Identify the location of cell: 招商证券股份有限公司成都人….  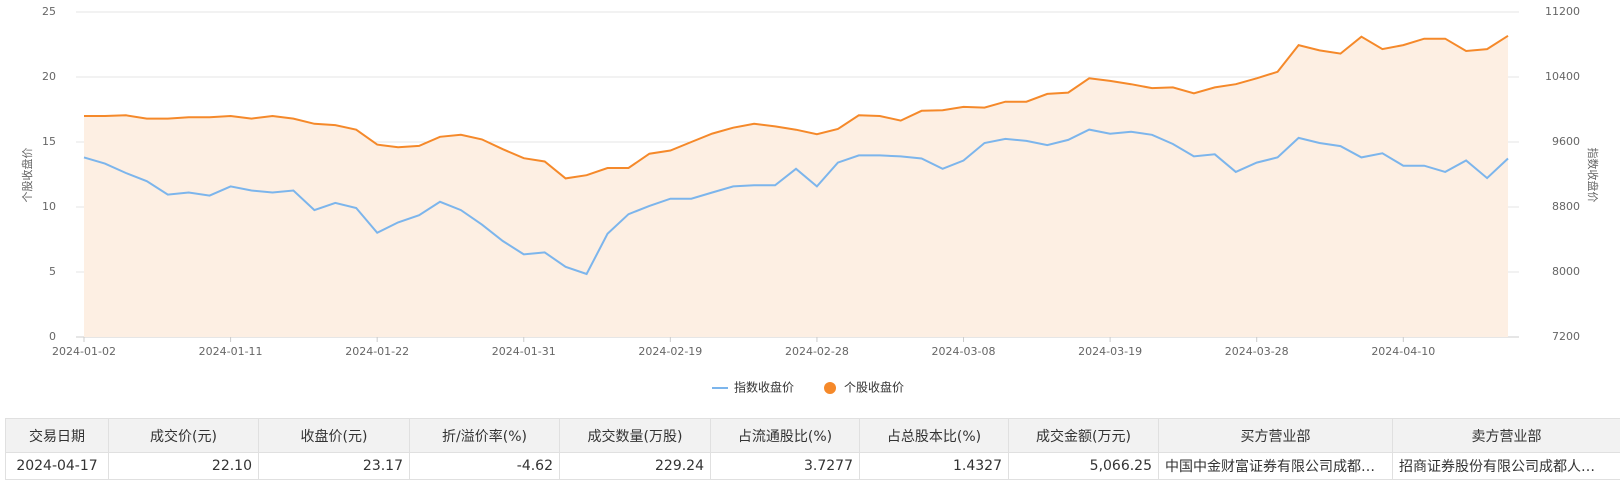
(1506, 466).